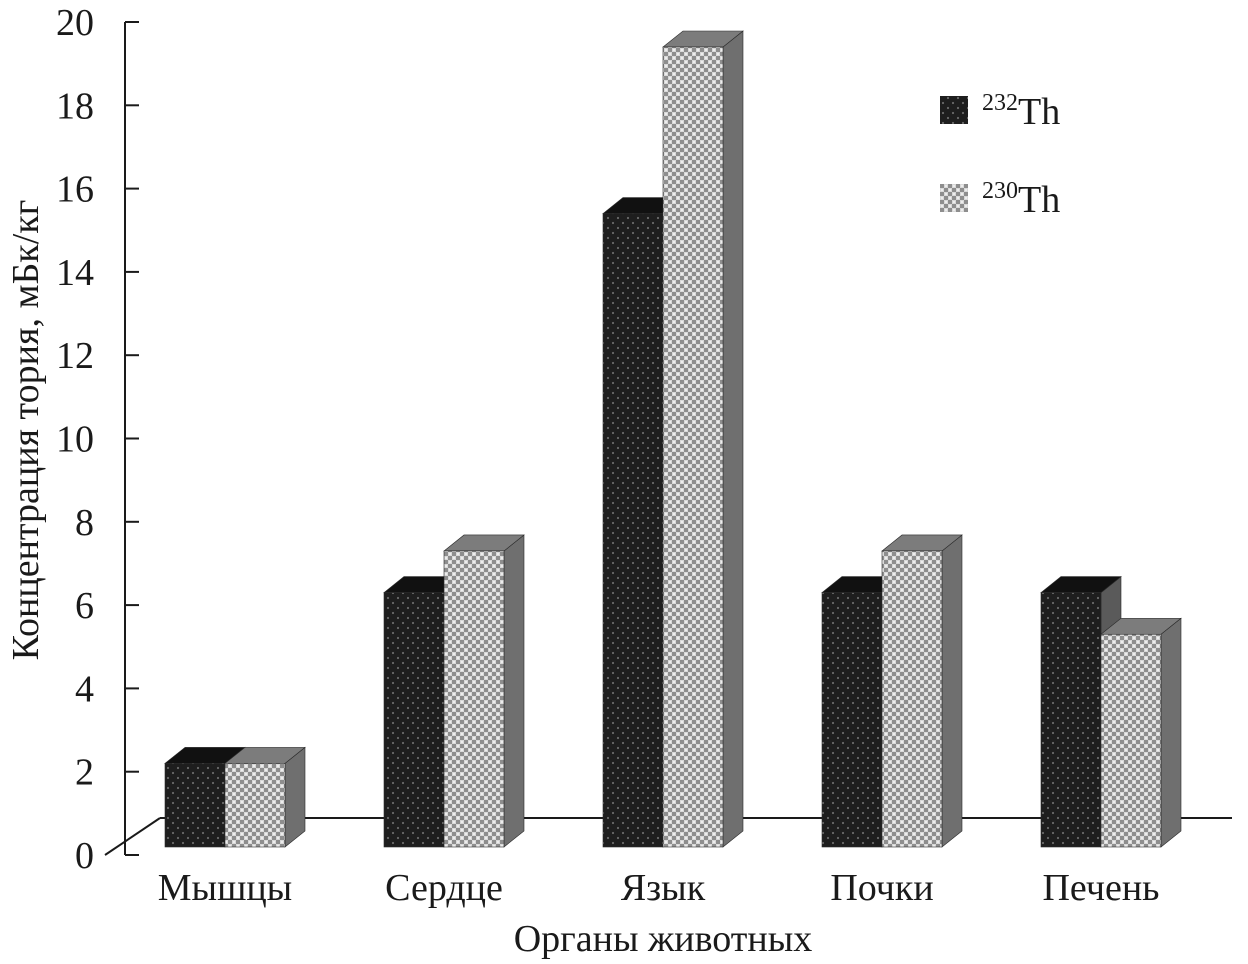 The width and height of the screenshot is (1248, 964). I want to click on y-tick-label: 0, so click(84, 856).